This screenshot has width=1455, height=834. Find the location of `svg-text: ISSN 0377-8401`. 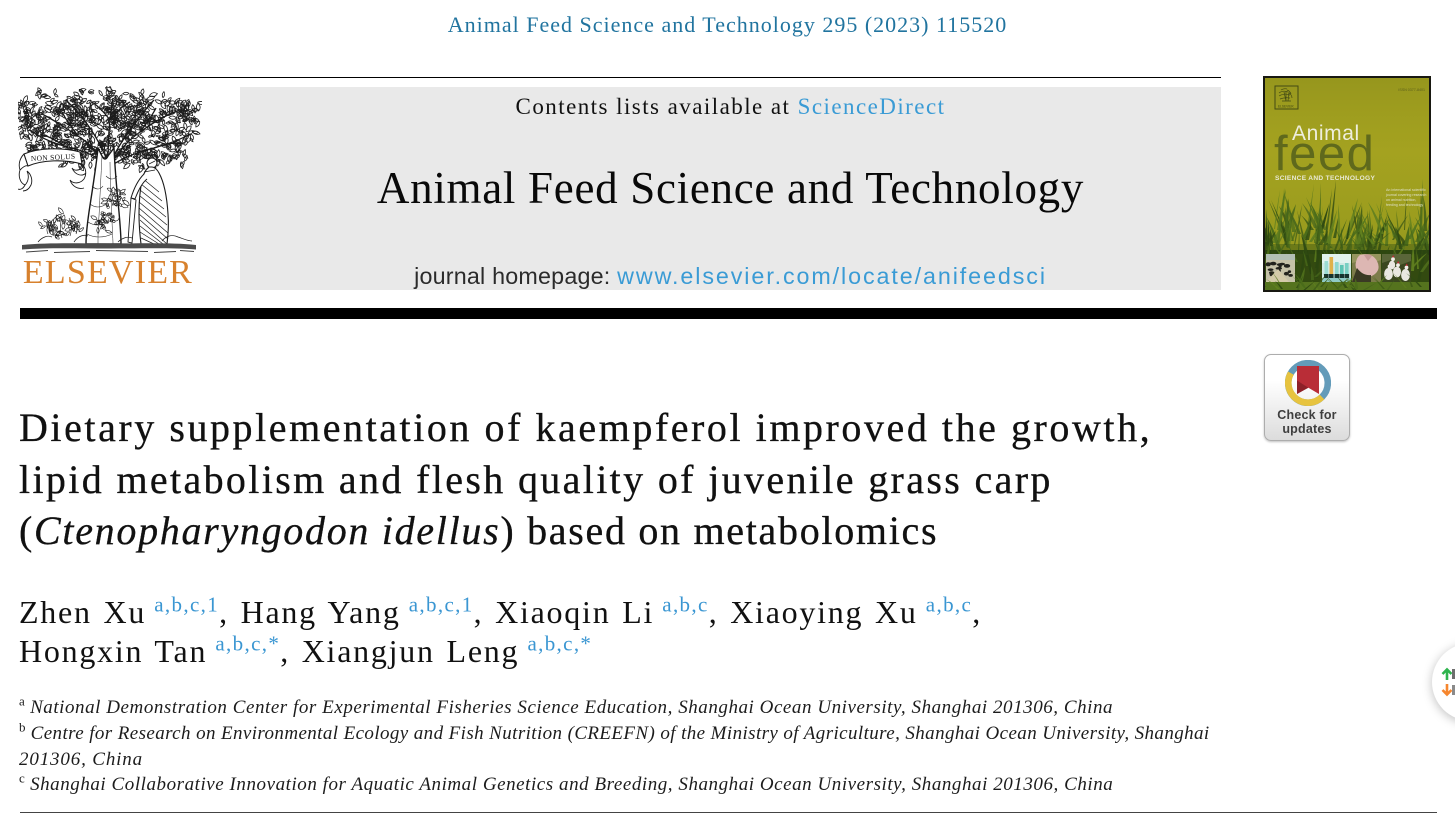

svg-text: ISSN 0377-8401 is located at coordinates (1411, 90).